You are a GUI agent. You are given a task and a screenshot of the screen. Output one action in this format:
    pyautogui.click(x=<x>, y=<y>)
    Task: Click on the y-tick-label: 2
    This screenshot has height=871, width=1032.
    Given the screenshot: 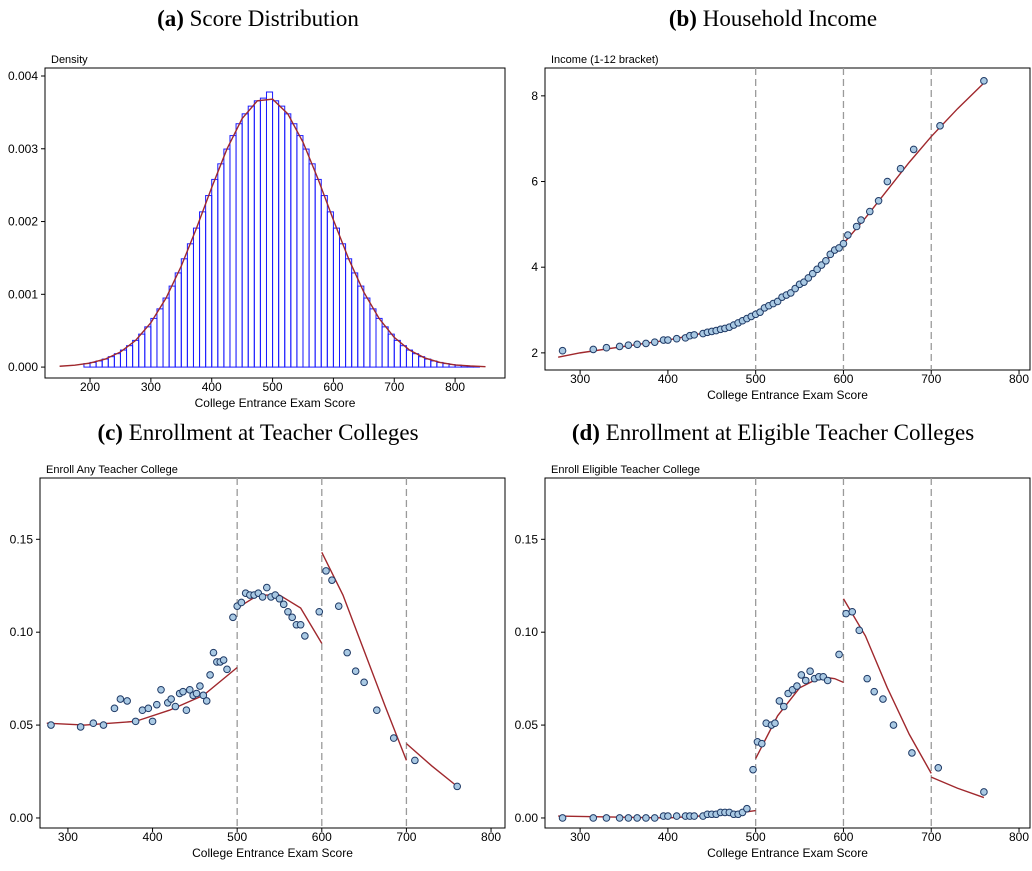 What is the action you would take?
    pyautogui.click(x=534, y=353)
    